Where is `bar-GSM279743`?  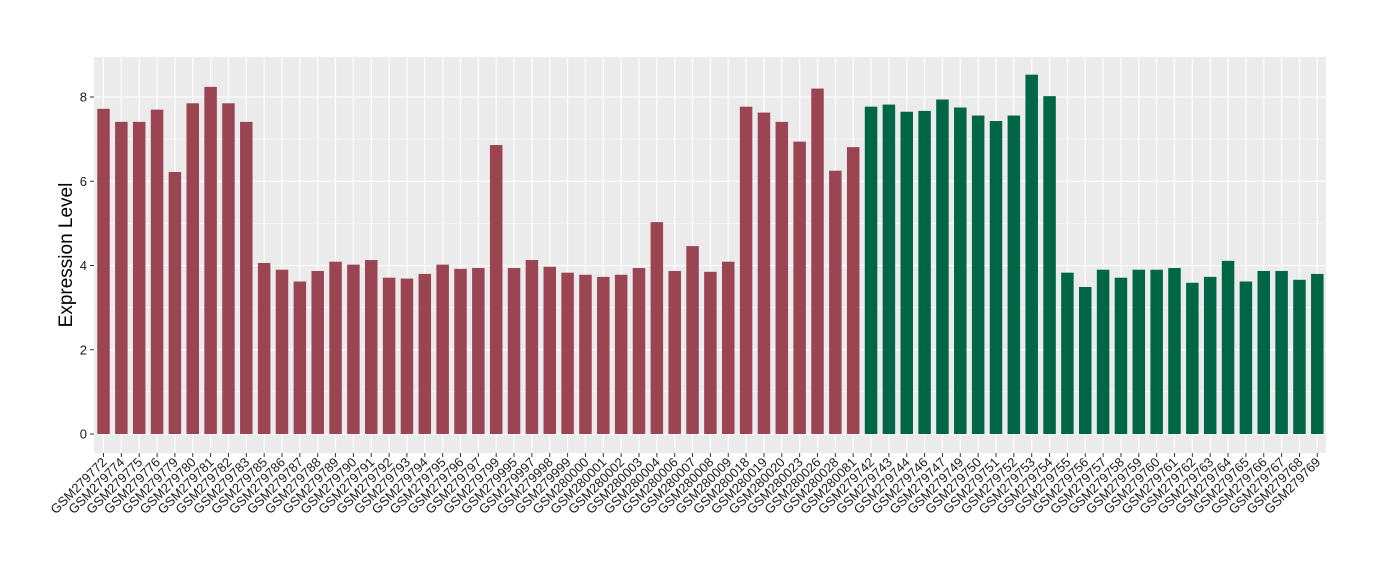
bar-GSM279743 is located at coordinates (889, 269).